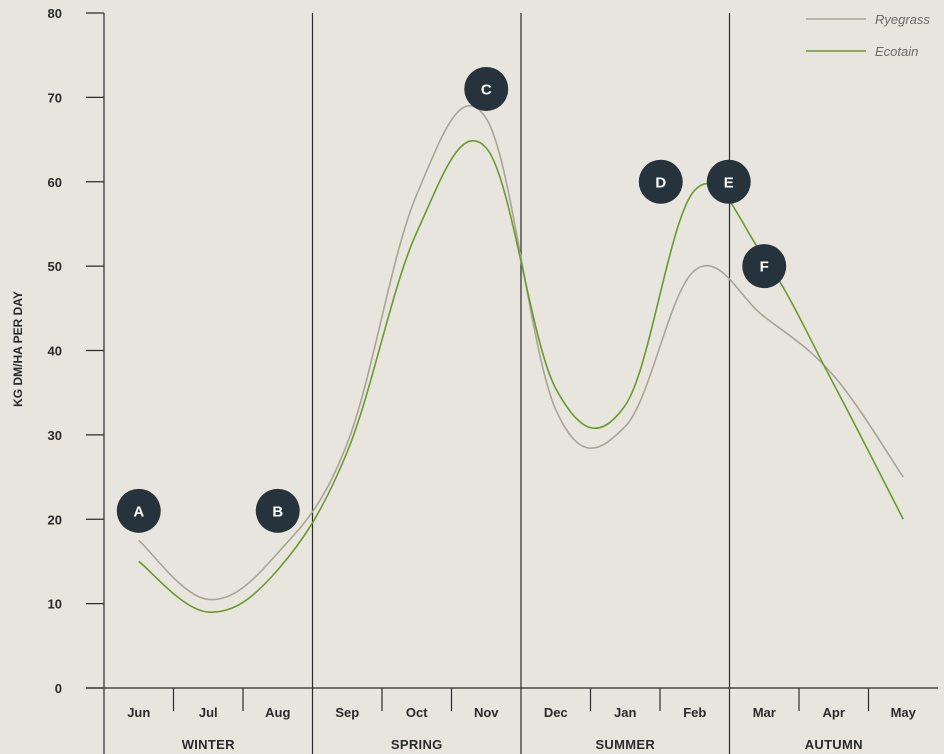  Describe the element at coordinates (55, 13) in the screenshot. I see `y-tick-label: 80` at that location.